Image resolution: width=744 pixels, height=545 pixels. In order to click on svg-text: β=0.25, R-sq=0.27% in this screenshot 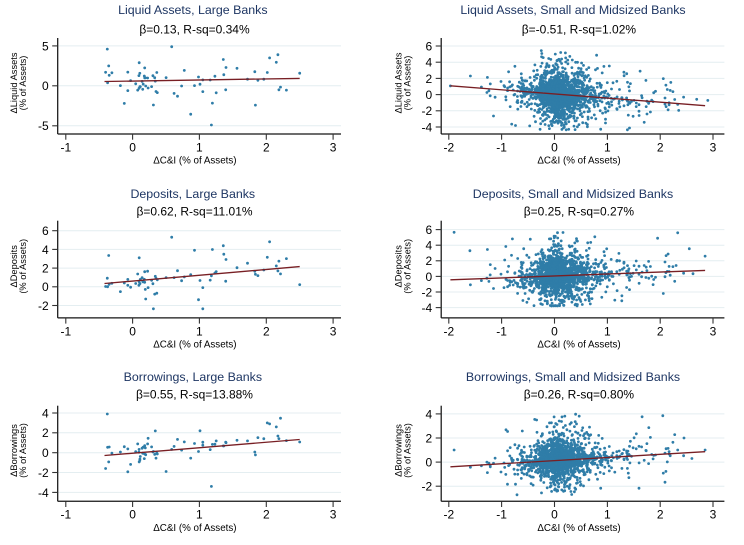, I will do `click(579, 212)`.